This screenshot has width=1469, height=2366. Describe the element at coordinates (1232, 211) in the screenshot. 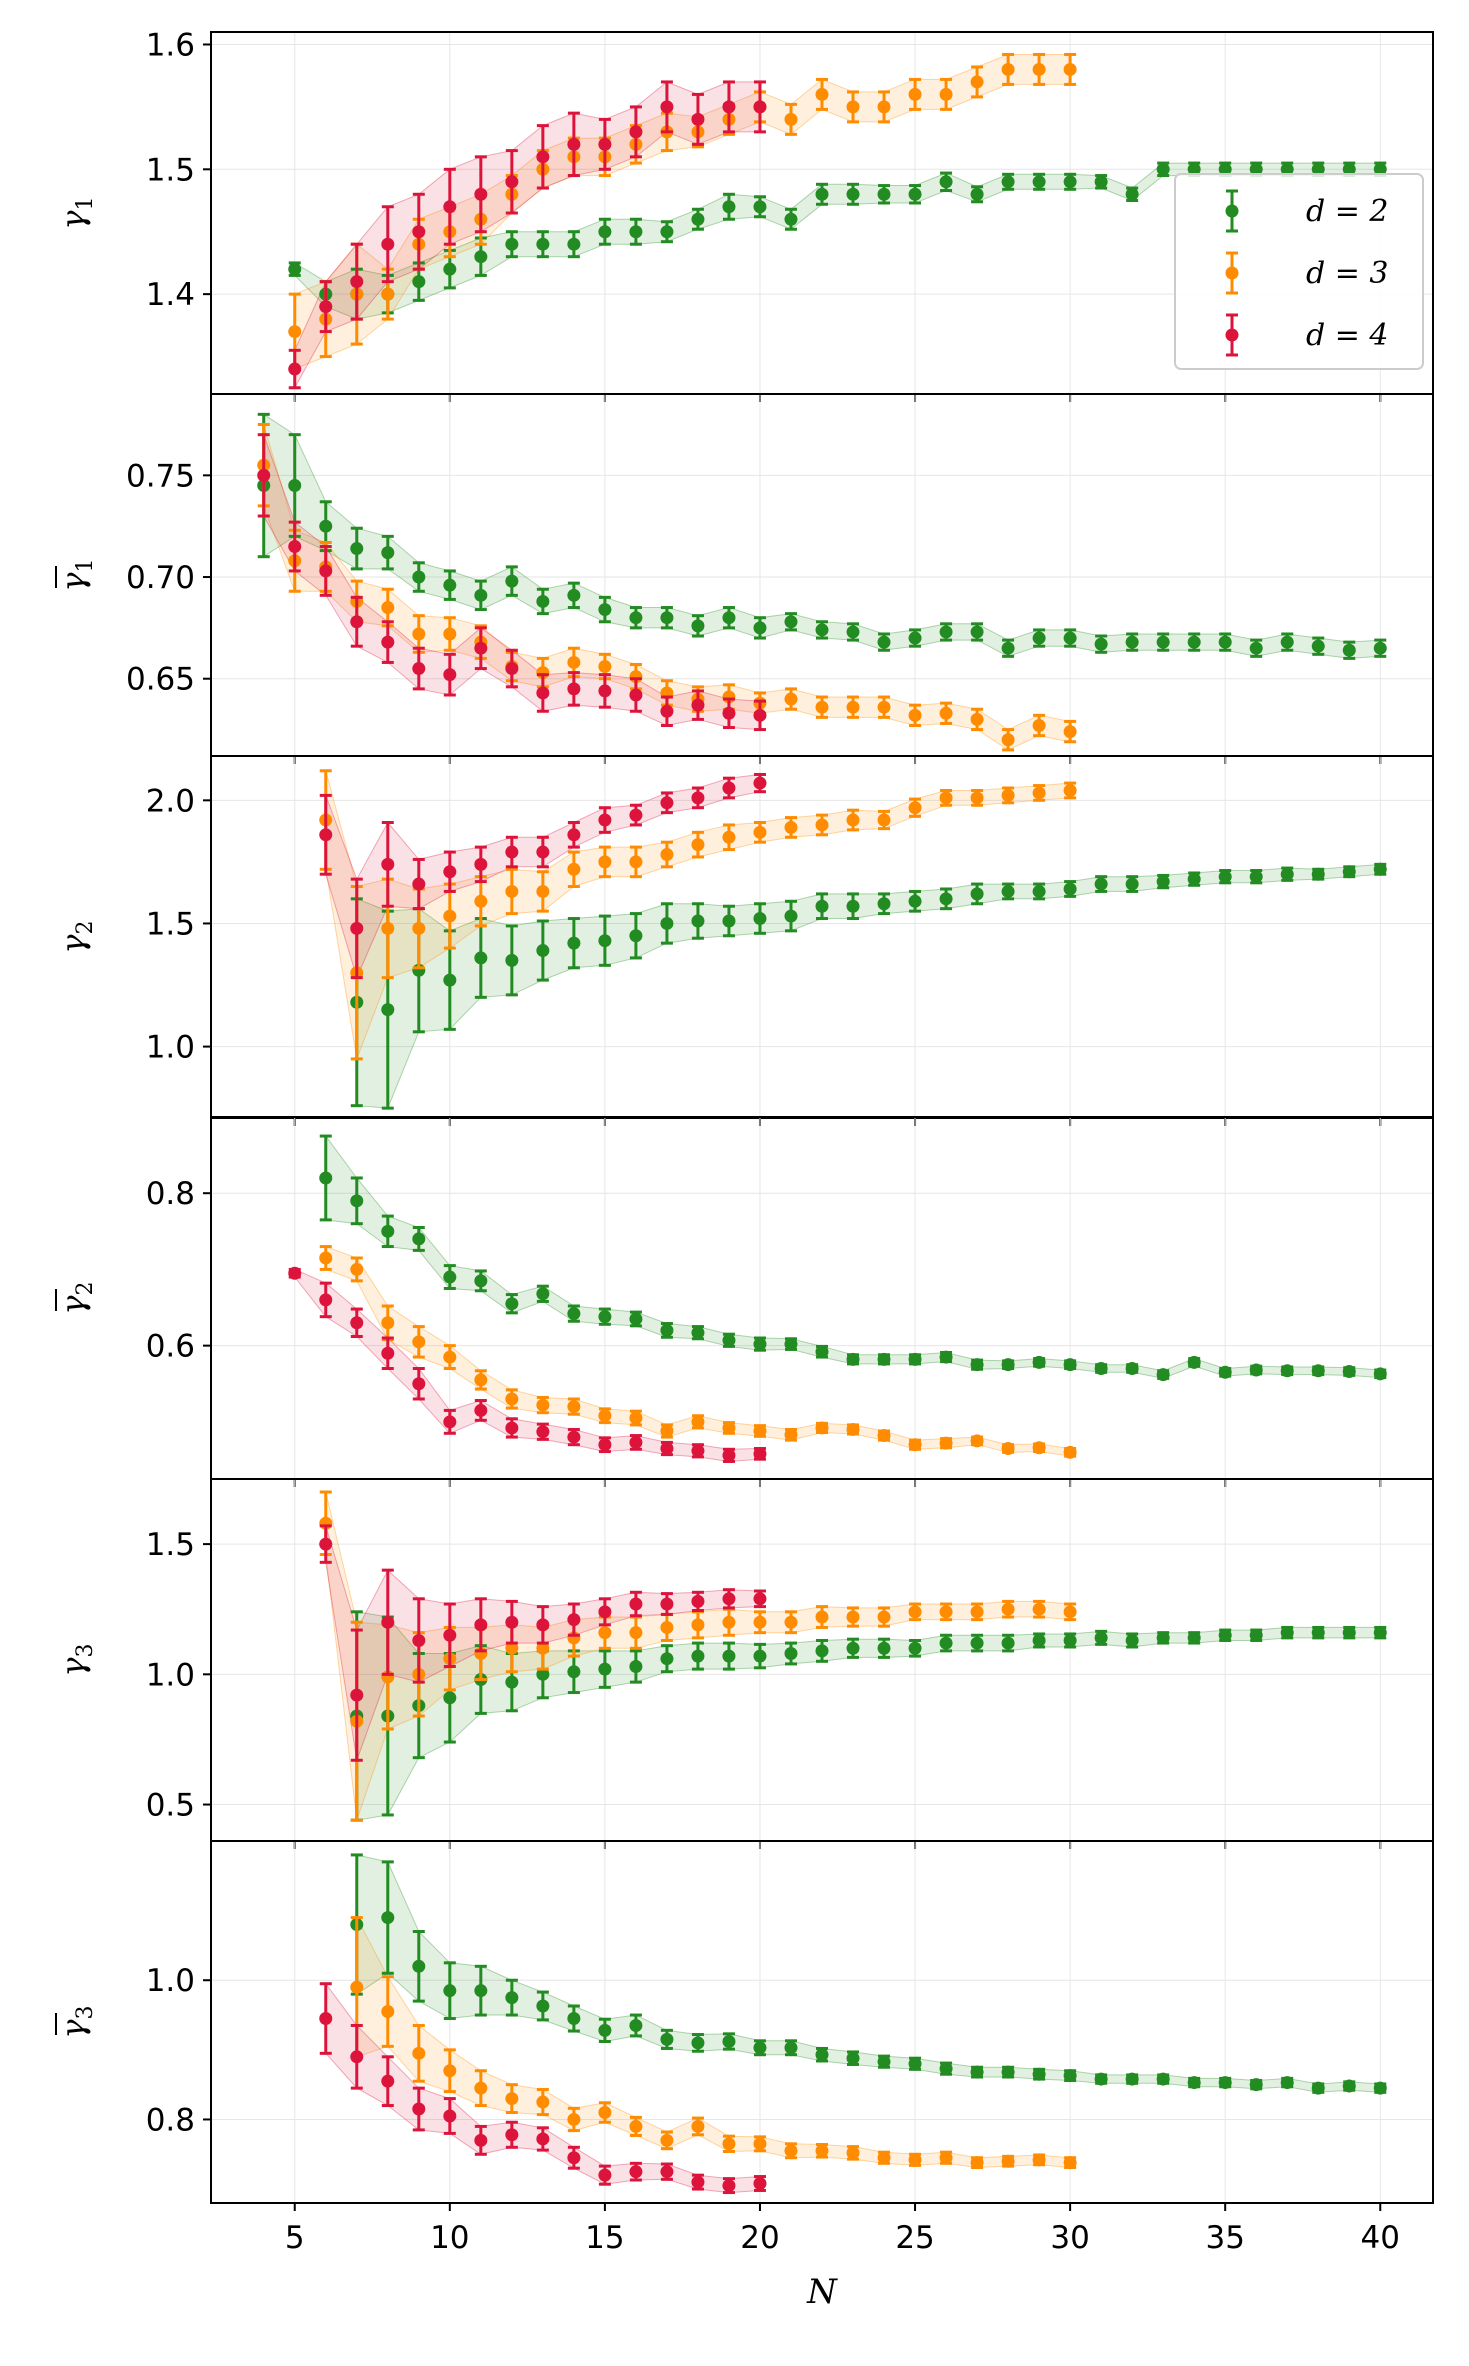

I see `legend-marker` at that location.